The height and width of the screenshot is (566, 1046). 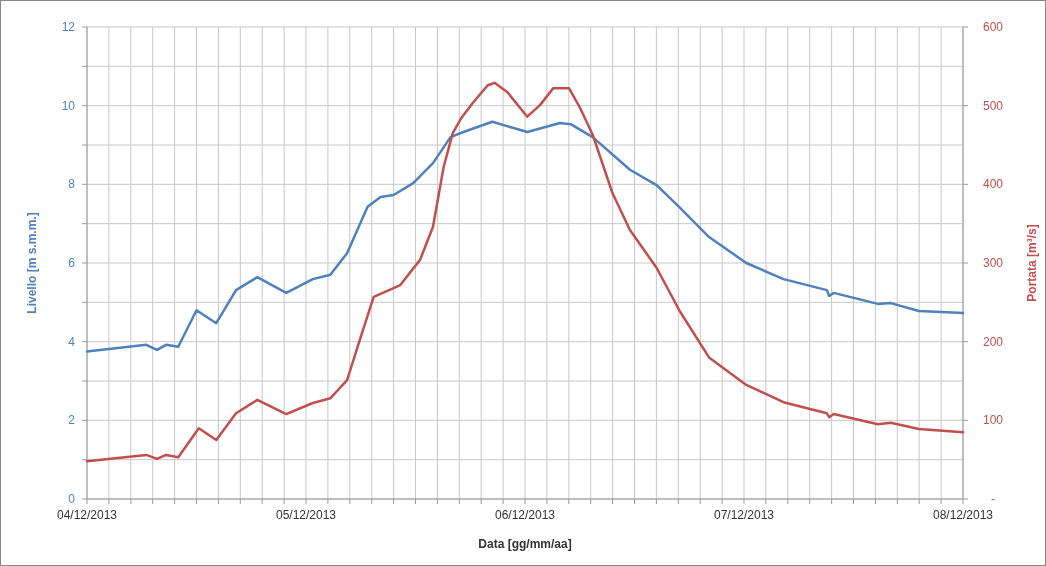 I want to click on y-tick-label: 8, so click(x=72, y=184).